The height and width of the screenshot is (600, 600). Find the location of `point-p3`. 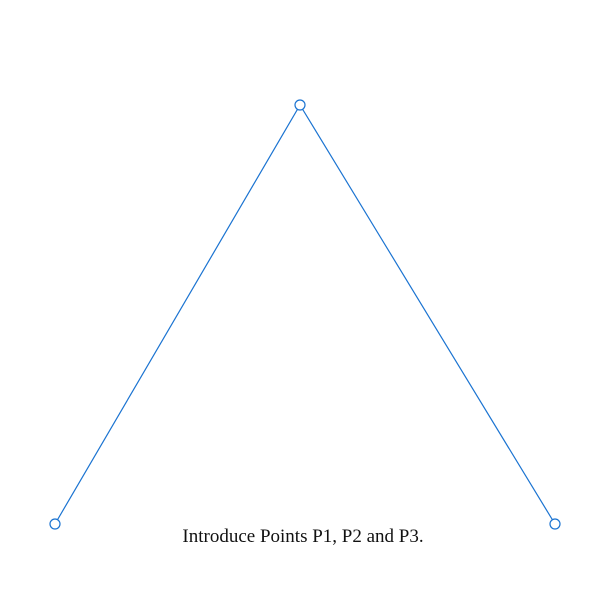

point-p3 is located at coordinates (555, 524).